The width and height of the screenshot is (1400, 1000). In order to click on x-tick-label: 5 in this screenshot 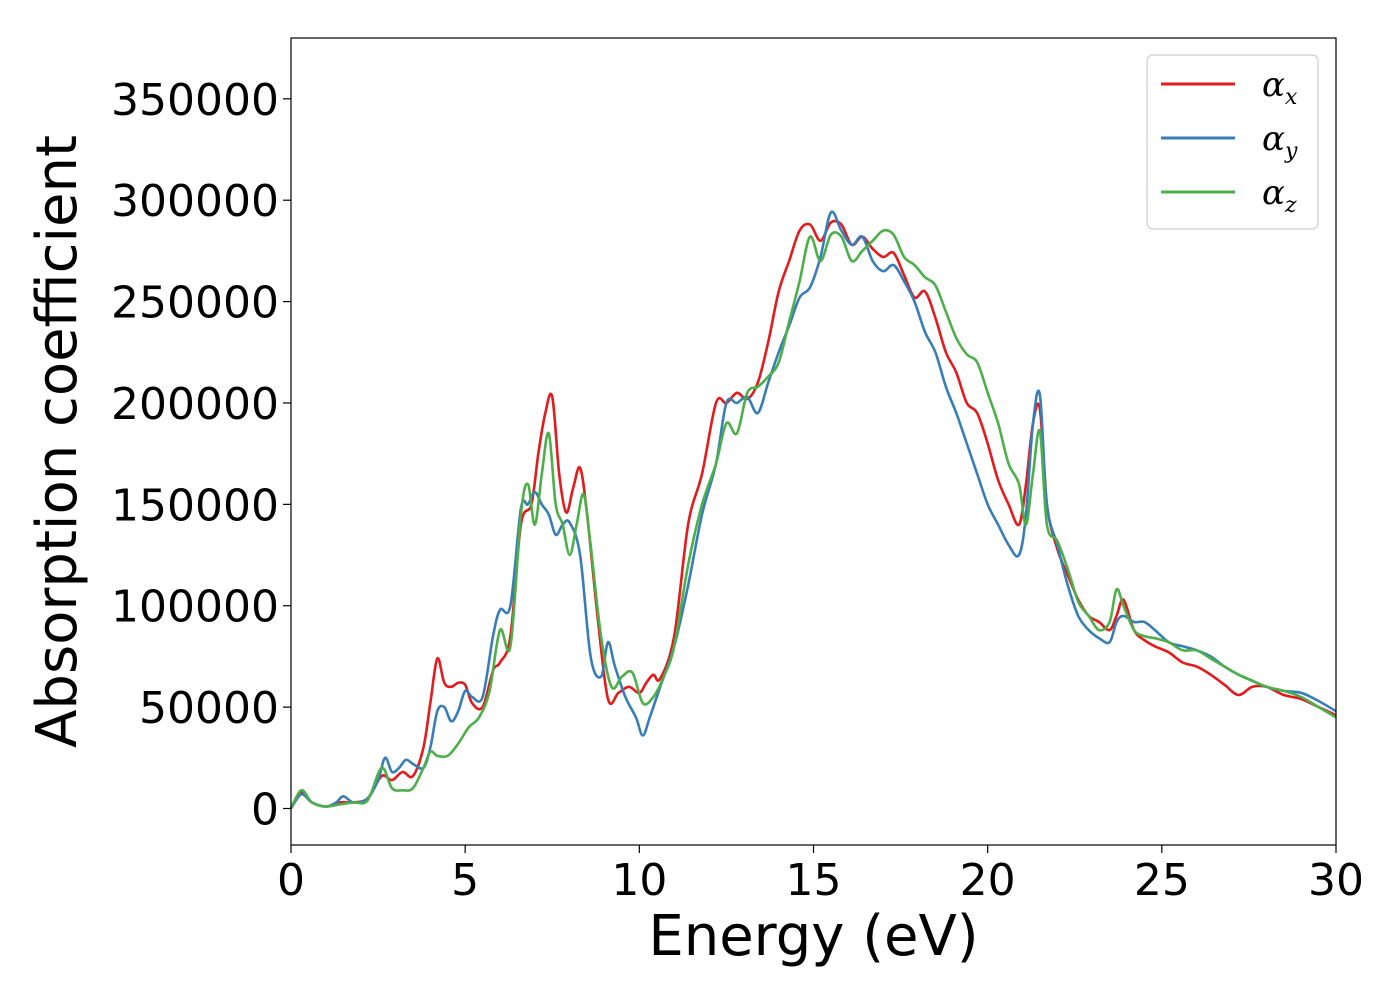, I will do `click(465, 880)`.